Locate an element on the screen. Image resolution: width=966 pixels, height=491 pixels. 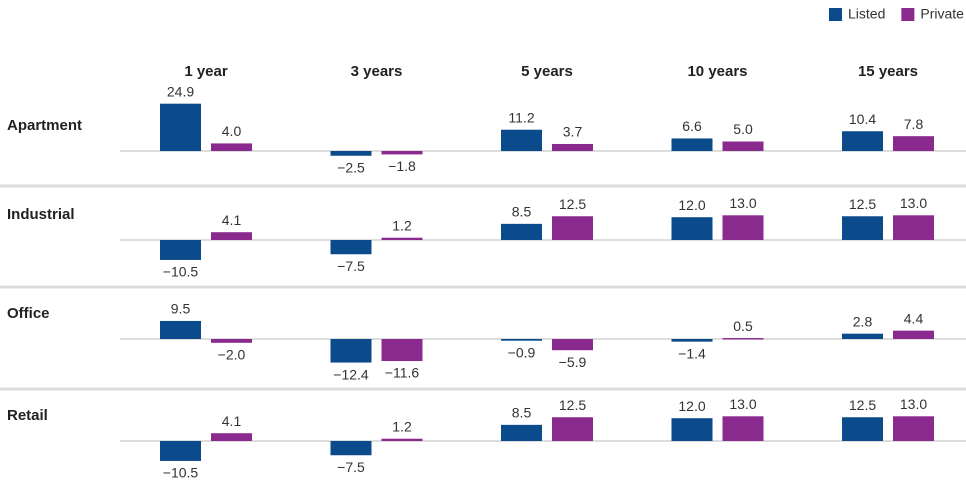
value-label: −11.6 is located at coordinates (402, 373).